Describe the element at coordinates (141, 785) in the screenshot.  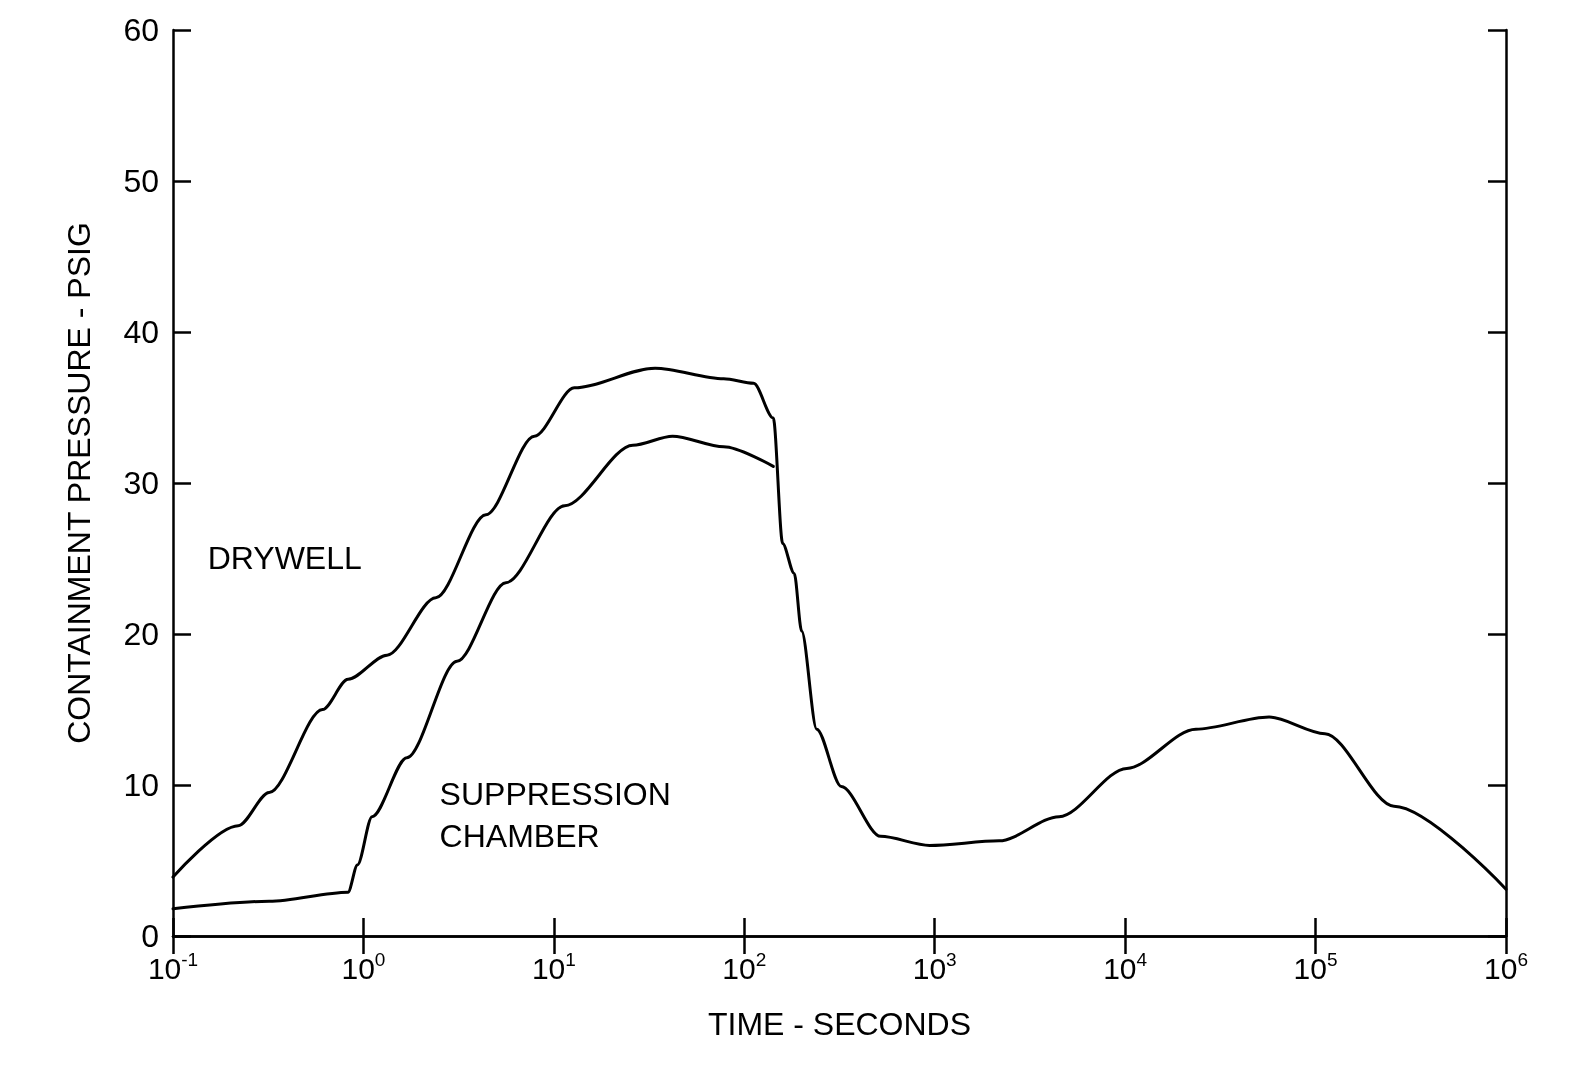
I see `y-tick-label: 10` at that location.